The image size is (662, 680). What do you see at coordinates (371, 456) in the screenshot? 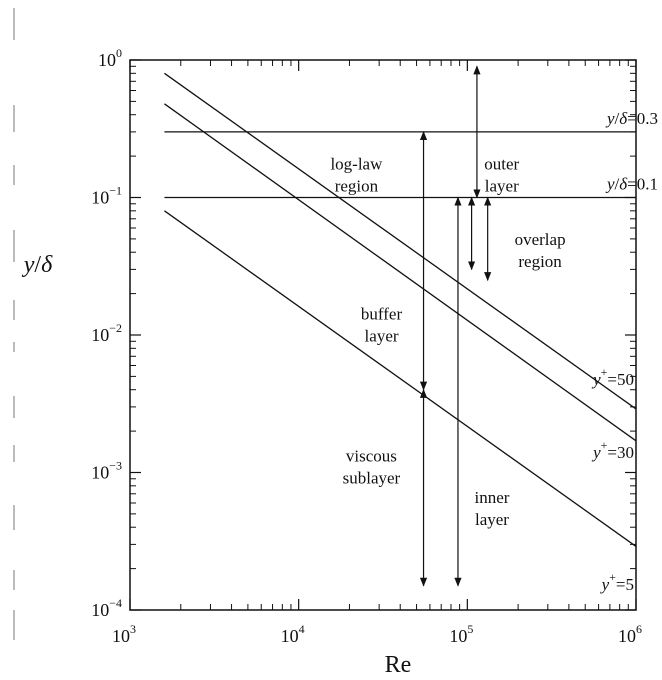
I see `annotation-line: viscous` at bounding box center [371, 456].